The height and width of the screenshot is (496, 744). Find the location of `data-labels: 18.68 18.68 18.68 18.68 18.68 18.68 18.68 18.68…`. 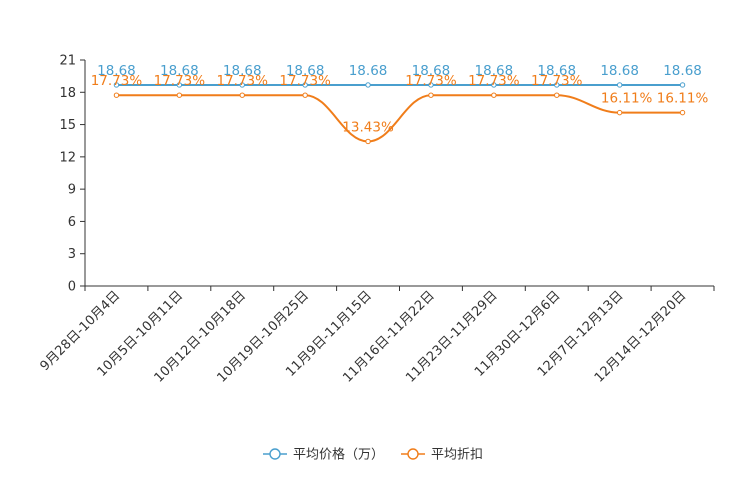

data-labels: 18.68 18.68 18.68 18.68 18.68 18.68 18.68 18.68… is located at coordinates (400, 99).